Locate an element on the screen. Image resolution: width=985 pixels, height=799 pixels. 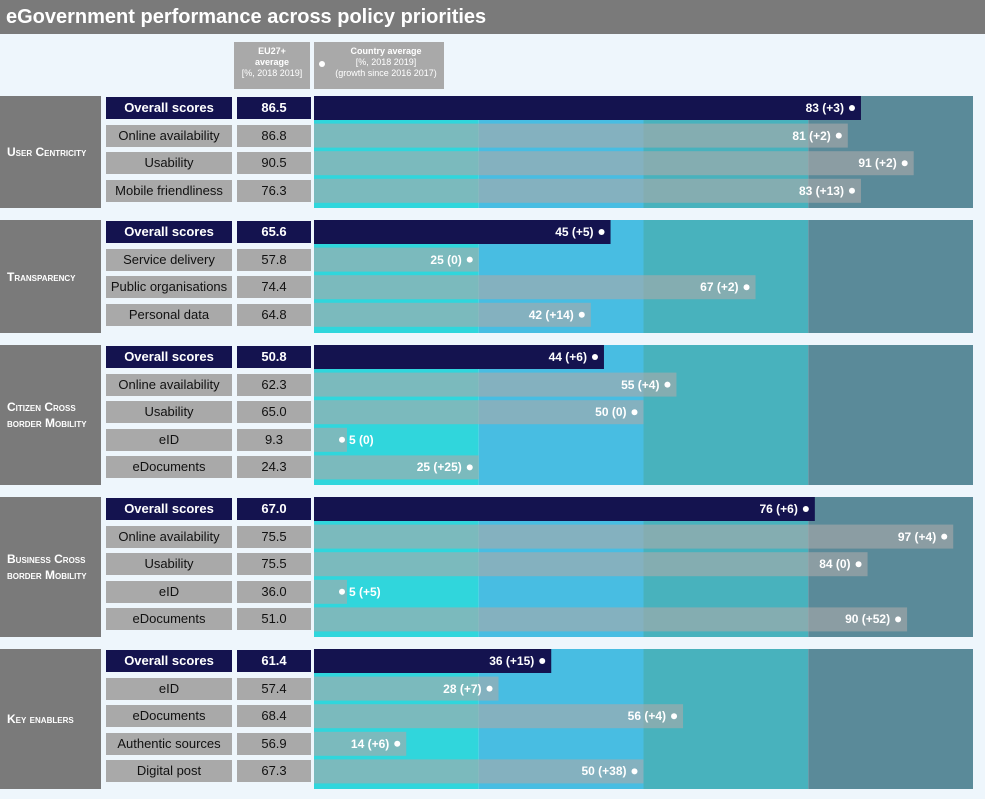
eu-average-value: 51.0 is located at coordinates (274, 619).